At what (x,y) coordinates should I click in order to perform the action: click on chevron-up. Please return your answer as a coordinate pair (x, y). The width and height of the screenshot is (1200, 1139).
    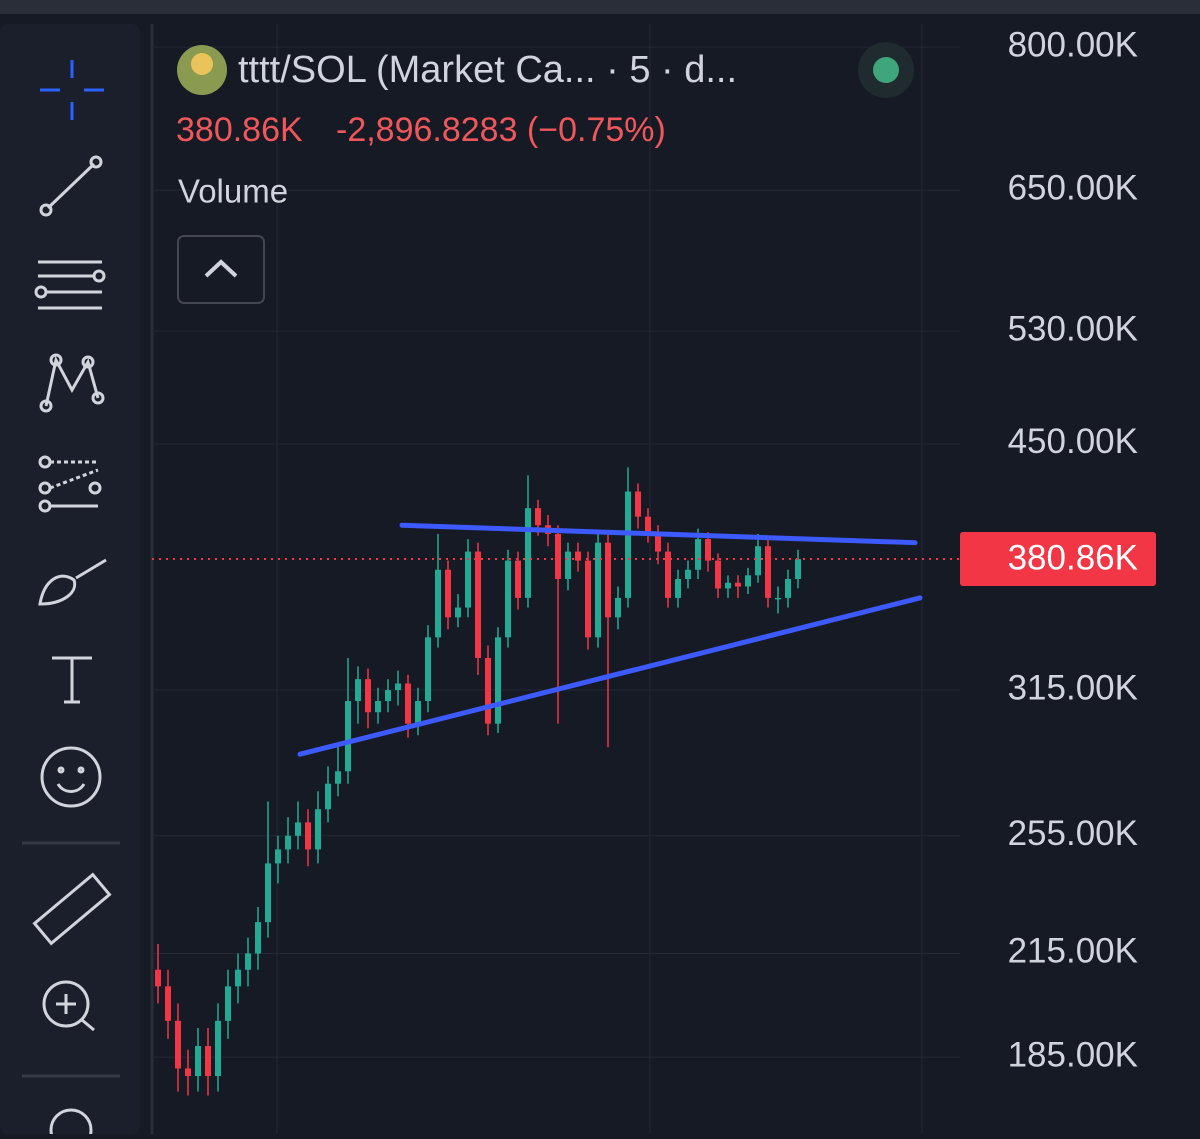
    Looking at the image, I should click on (221, 268).